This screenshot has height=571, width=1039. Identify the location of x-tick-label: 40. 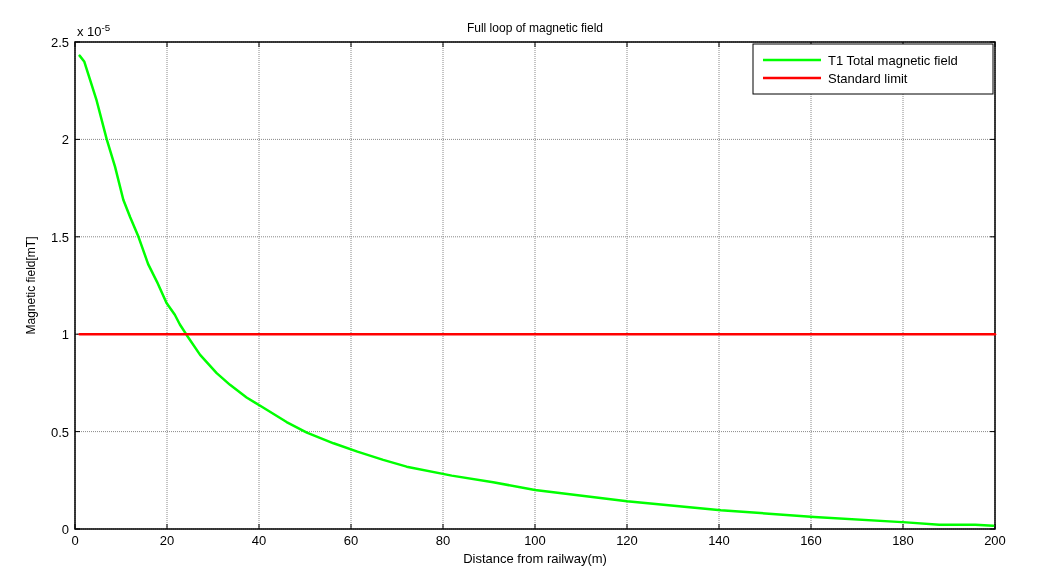
(259, 540).